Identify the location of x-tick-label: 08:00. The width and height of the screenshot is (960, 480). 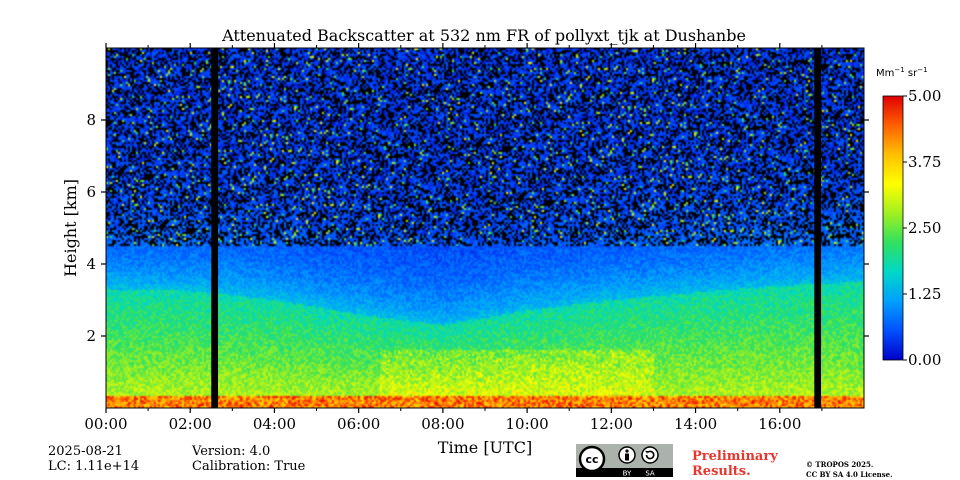
(442, 424).